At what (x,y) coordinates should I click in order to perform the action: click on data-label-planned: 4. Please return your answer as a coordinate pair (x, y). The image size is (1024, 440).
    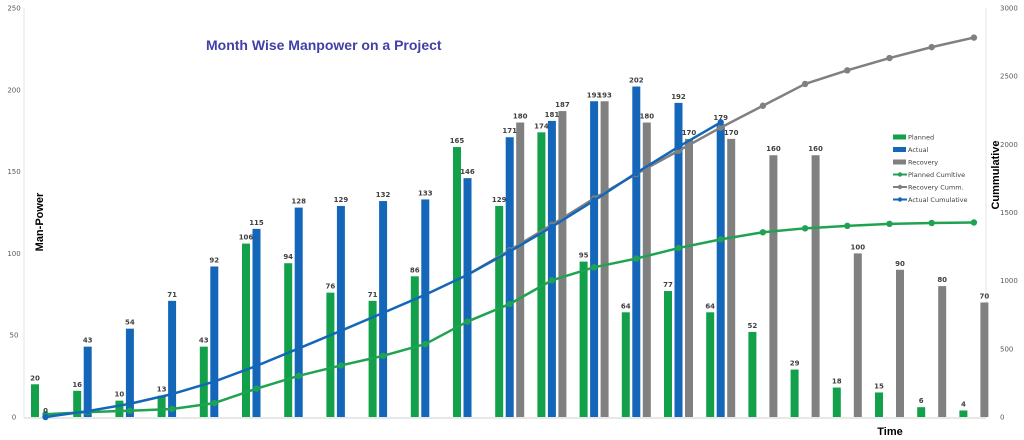
    Looking at the image, I should click on (963, 404).